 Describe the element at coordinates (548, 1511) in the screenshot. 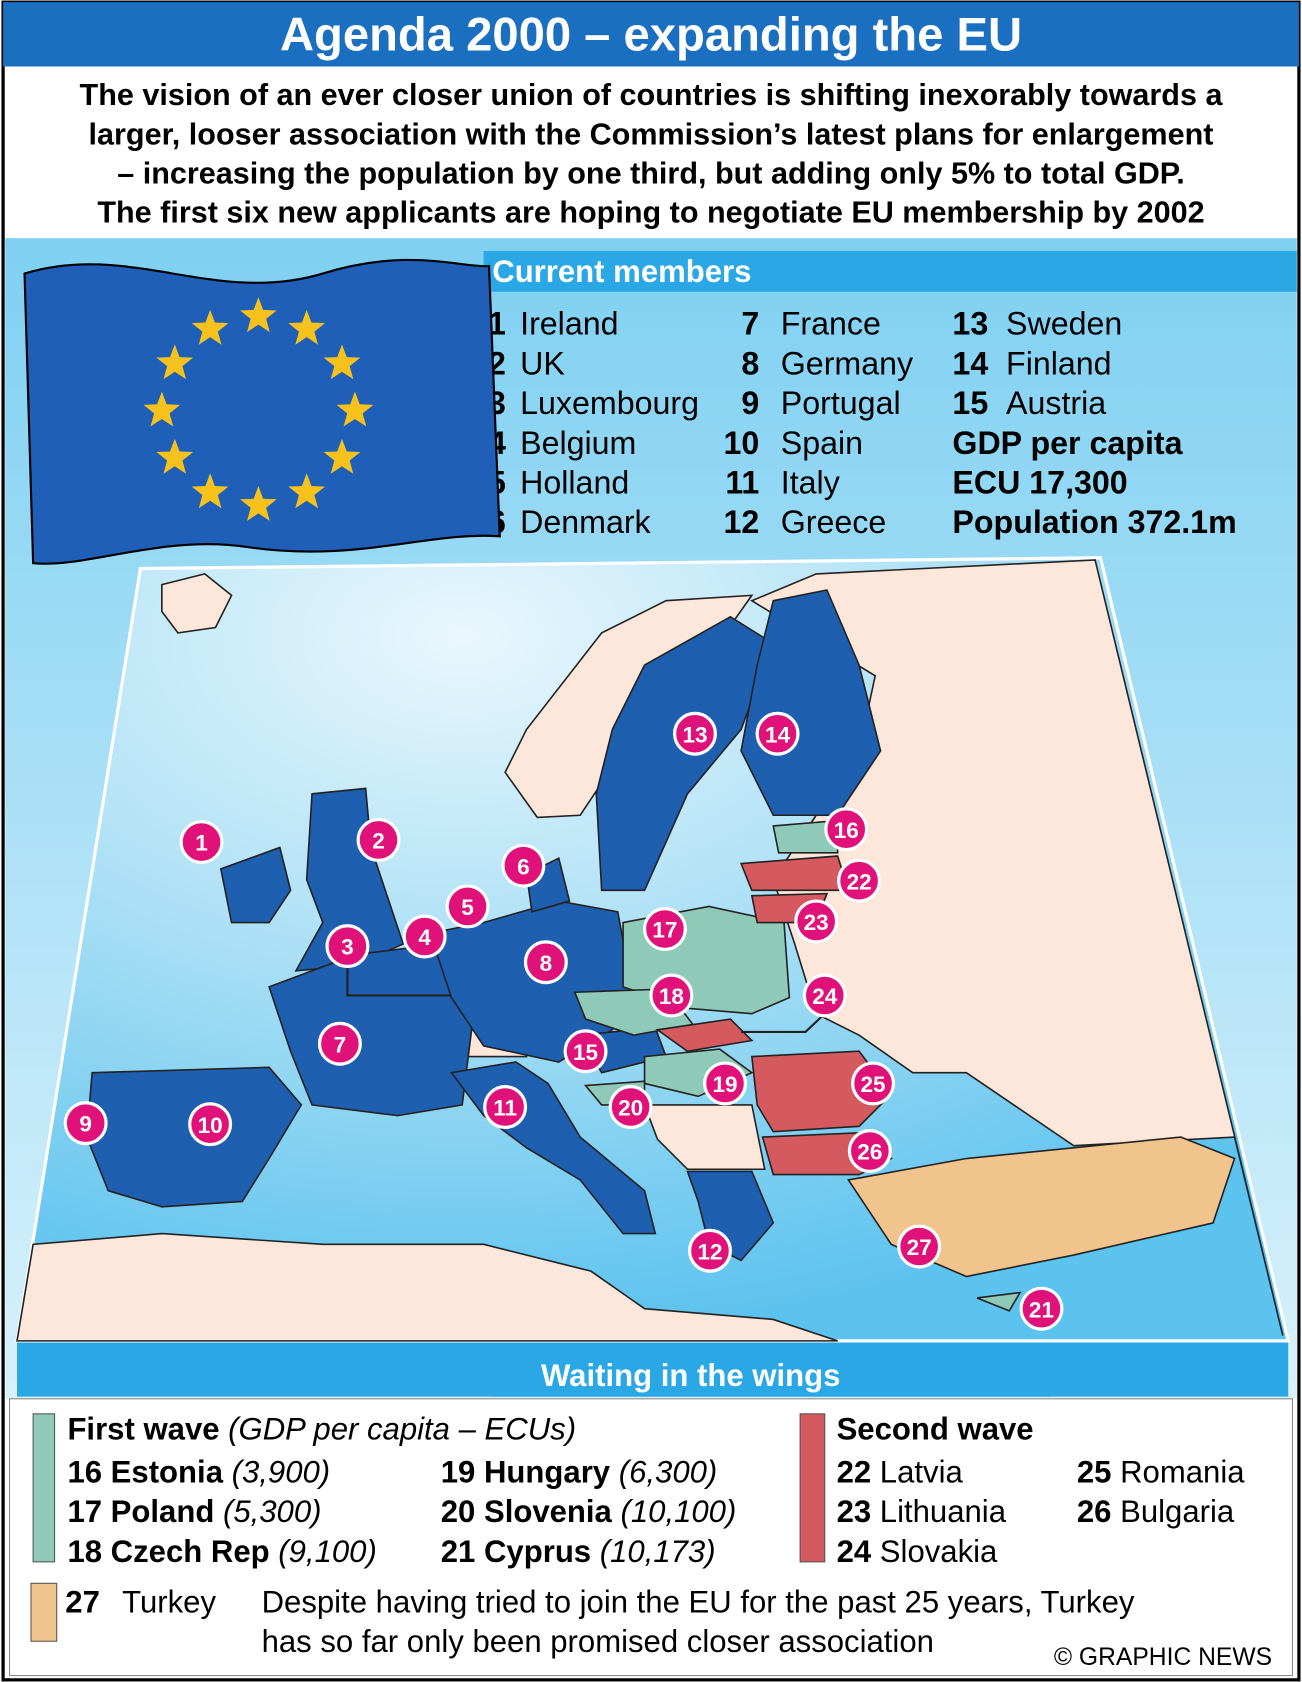

I see `country-name: Slovenia` at that location.